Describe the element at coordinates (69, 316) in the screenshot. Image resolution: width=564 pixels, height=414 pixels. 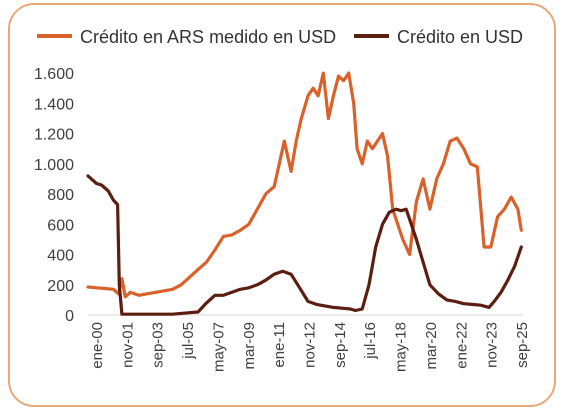
I see `y-tick-label: 0` at that location.